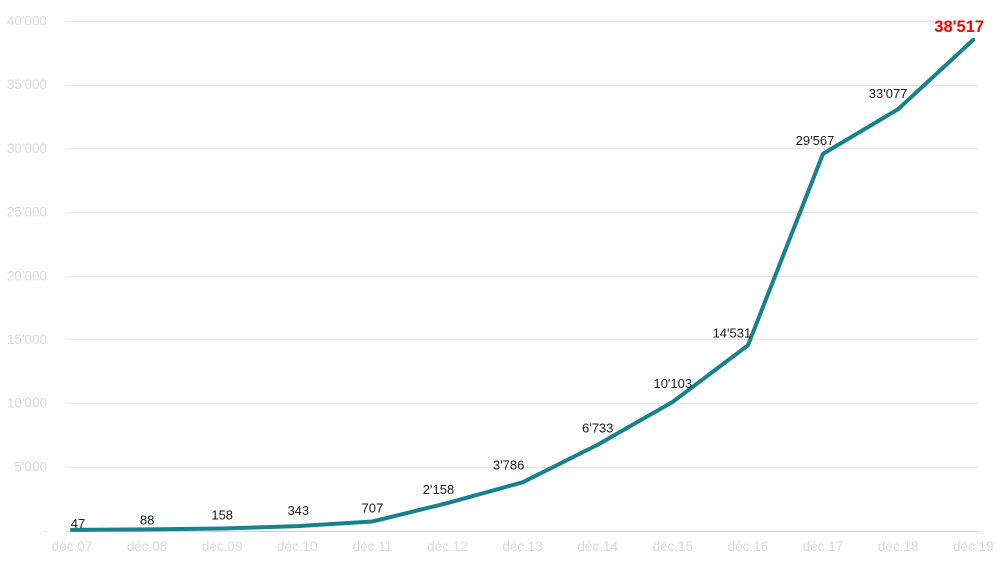 The image size is (999, 561). I want to click on x-tick-label: déc.14, so click(597, 546).